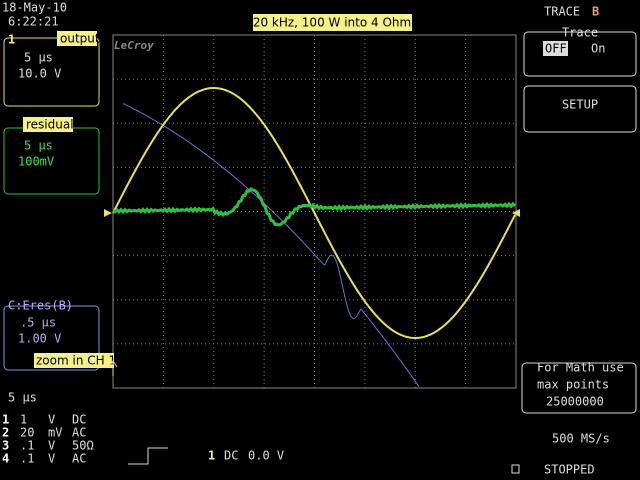 The height and width of the screenshot is (480, 640). I want to click on banner-bg, so click(332, 22).